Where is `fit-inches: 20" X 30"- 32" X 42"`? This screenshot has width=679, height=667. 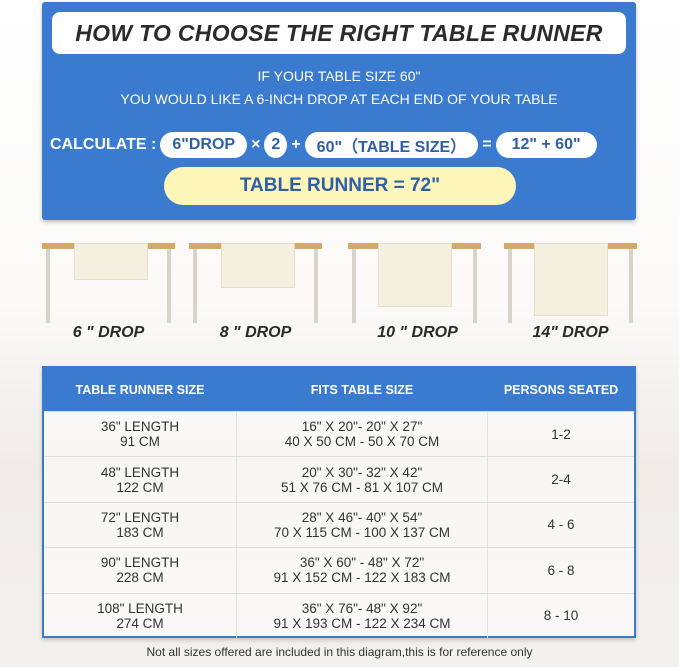 fit-inches: 20" X 30"- 32" X 42" is located at coordinates (362, 472).